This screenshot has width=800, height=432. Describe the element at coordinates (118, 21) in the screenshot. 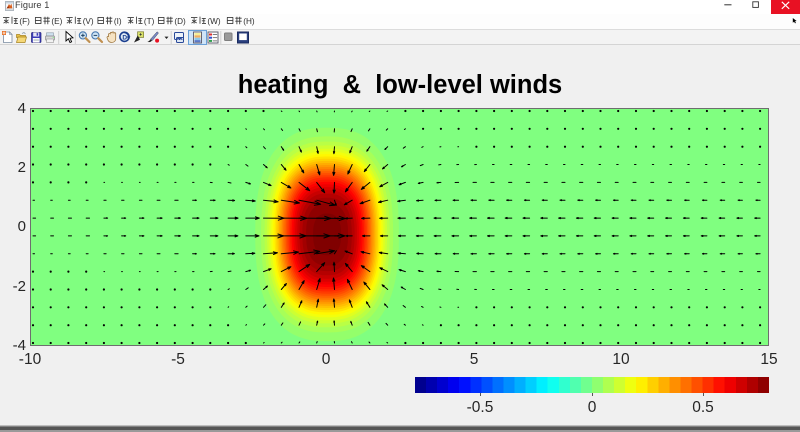

I see `svg-text: (I)` at that location.